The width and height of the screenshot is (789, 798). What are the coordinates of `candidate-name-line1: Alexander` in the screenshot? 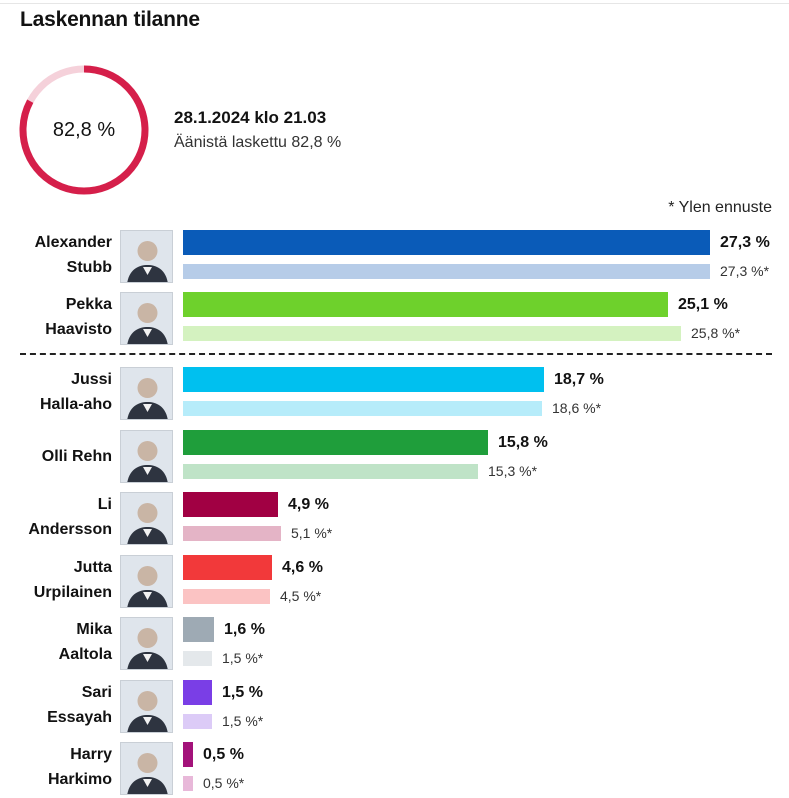 It's located at (73, 242).